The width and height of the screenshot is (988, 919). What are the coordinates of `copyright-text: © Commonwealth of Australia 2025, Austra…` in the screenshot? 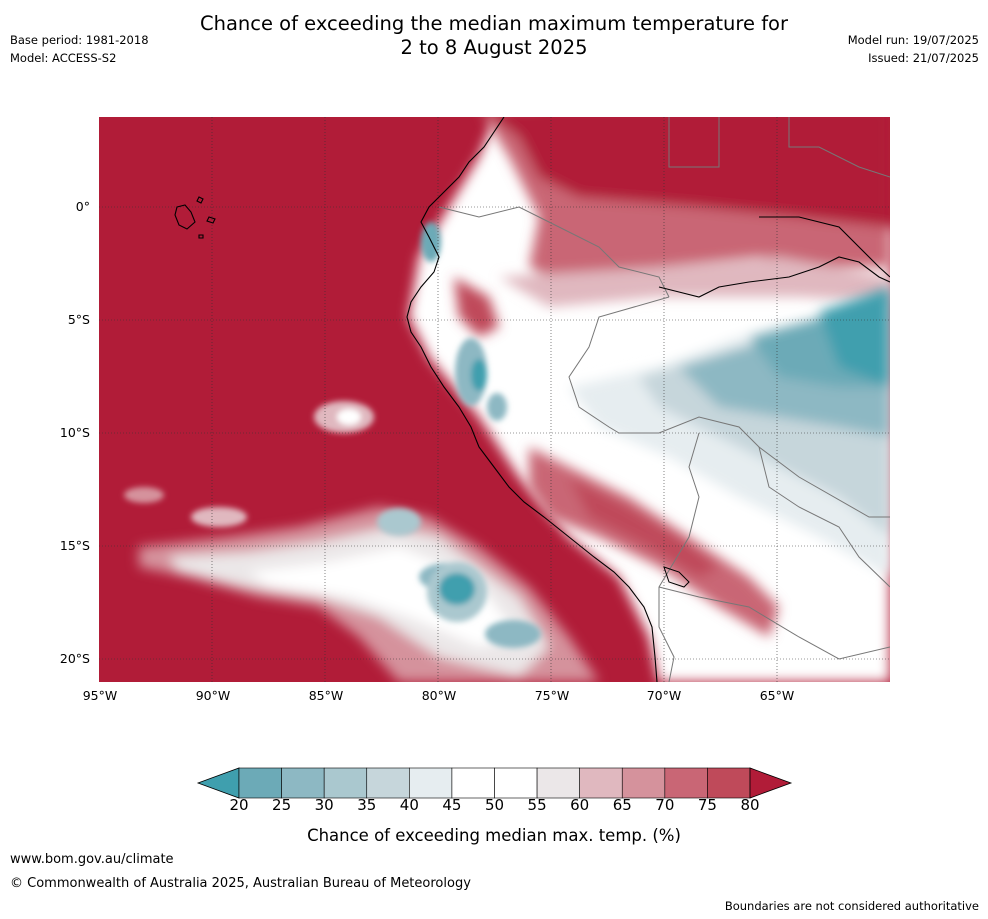 It's located at (240, 883).